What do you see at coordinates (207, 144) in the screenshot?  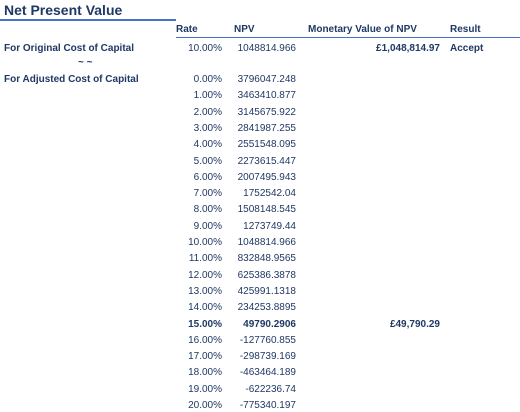 I see `adjusted-rate-cell: 4.00%` at bounding box center [207, 144].